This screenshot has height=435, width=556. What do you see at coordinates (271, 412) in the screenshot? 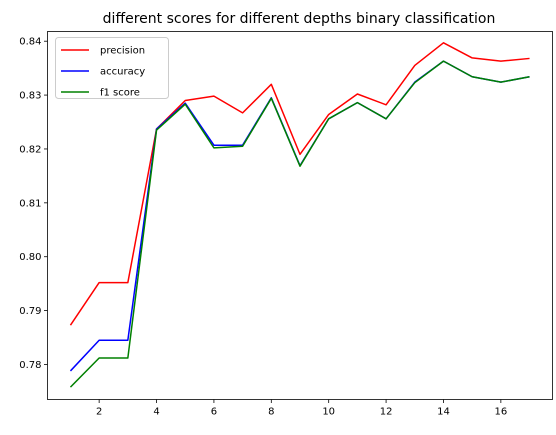
I see `x-tick-label: 8` at bounding box center [271, 412].